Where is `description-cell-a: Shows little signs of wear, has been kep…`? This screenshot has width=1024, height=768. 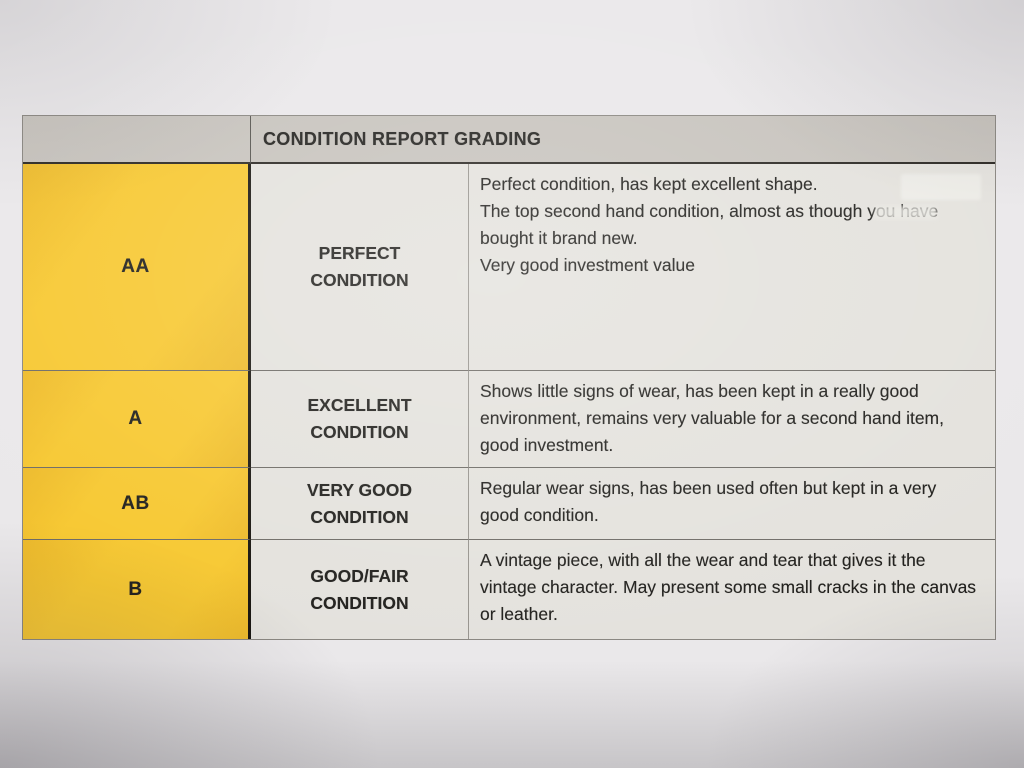
description-cell-a: Shows little signs of wear, has been kep… is located at coordinates (732, 419).